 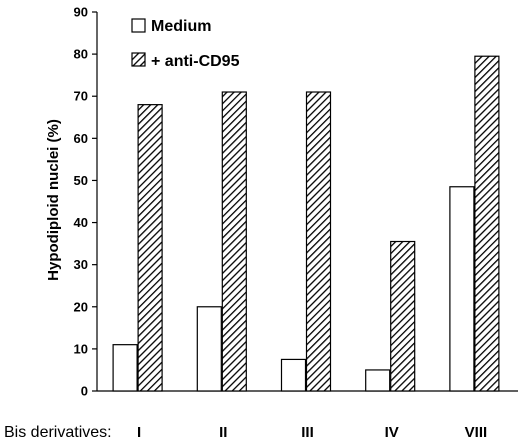 What do you see at coordinates (234, 241) in the screenshot?
I see `bar-anti-cd95-ii` at bounding box center [234, 241].